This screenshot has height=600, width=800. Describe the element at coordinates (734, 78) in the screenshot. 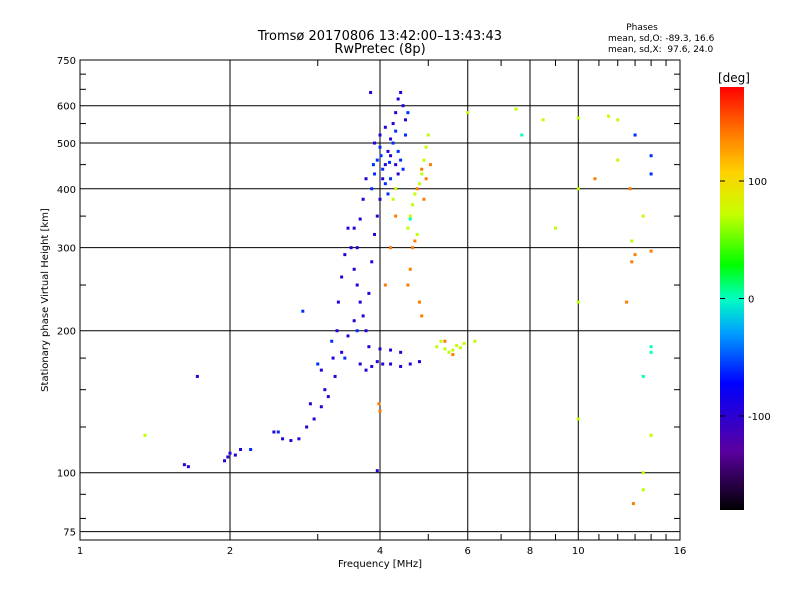

I see `colorbar-label: [deg]` at that location.